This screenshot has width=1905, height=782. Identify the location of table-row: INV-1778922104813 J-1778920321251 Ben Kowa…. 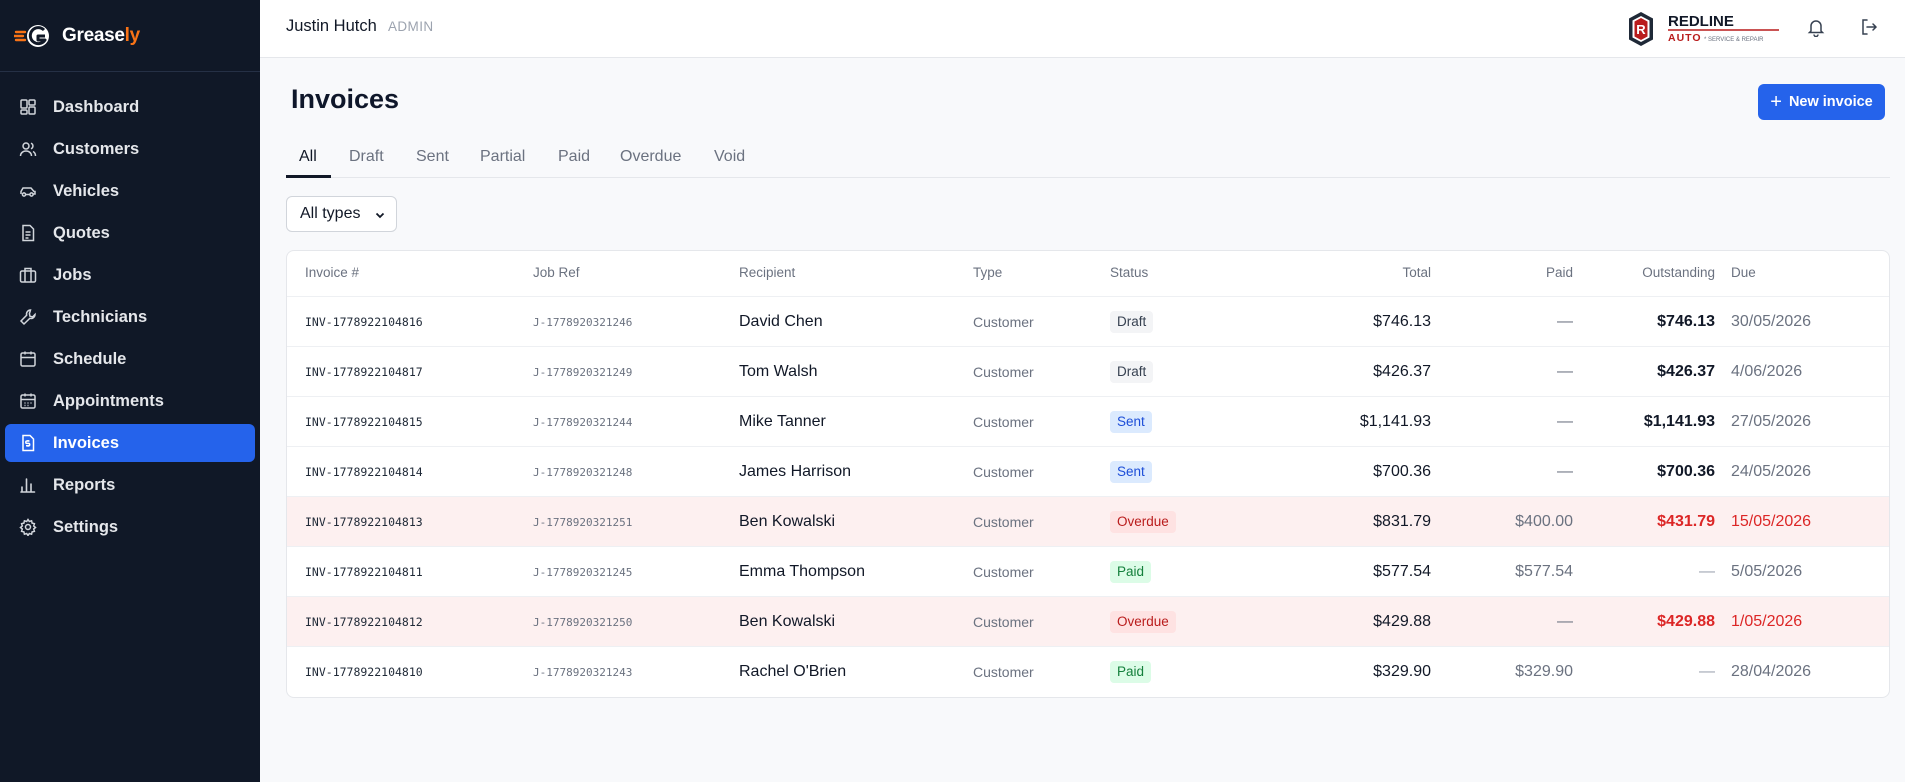
(1088, 521).